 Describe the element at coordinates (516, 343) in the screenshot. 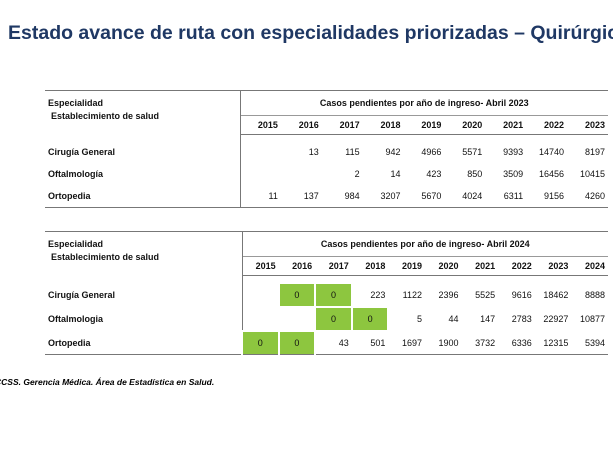

I see `cell: 6336` at that location.